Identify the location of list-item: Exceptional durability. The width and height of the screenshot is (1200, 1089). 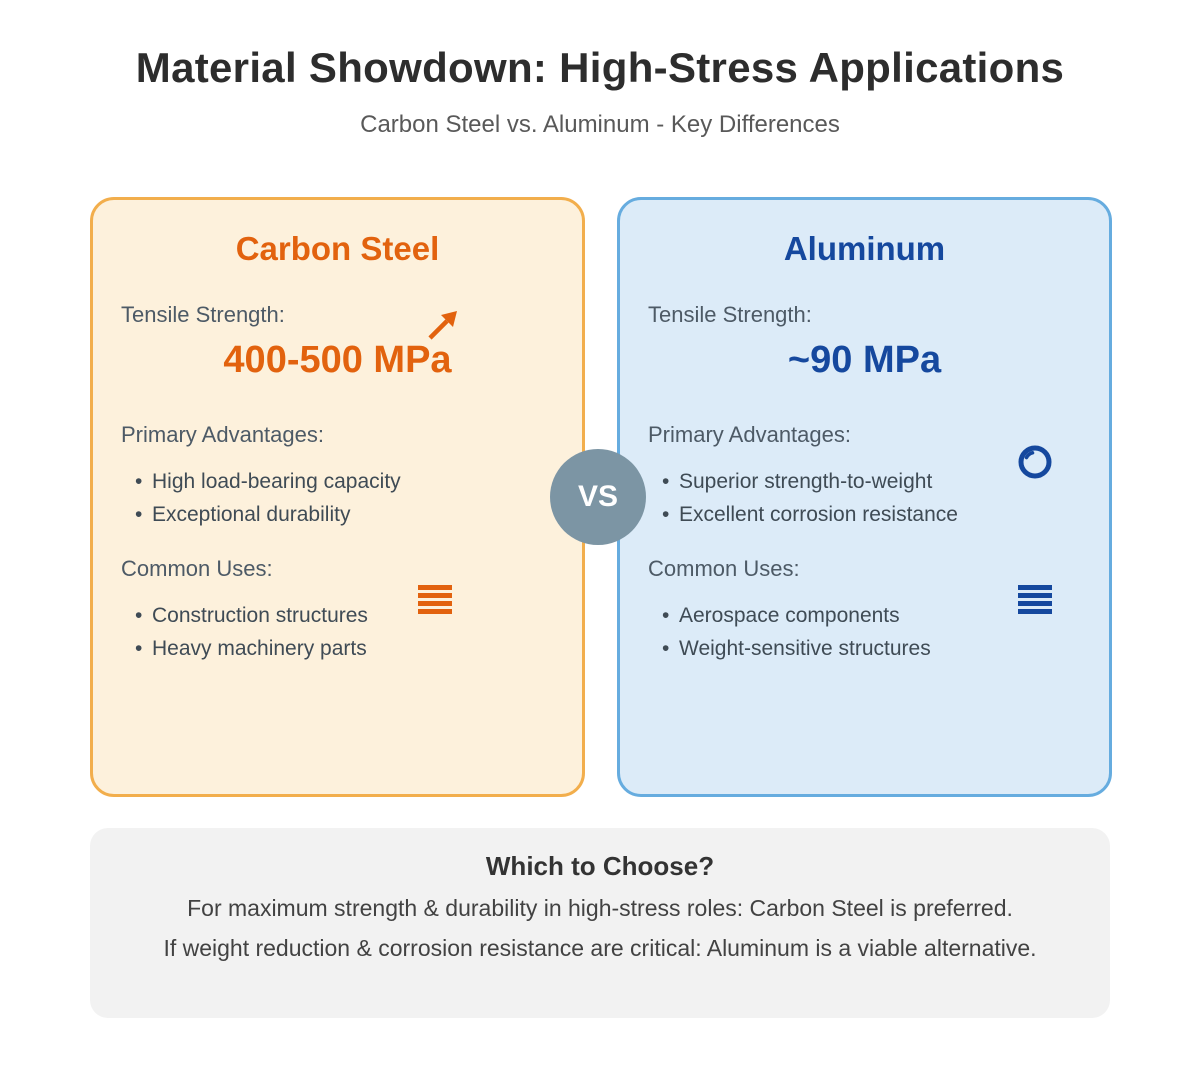
(268, 514).